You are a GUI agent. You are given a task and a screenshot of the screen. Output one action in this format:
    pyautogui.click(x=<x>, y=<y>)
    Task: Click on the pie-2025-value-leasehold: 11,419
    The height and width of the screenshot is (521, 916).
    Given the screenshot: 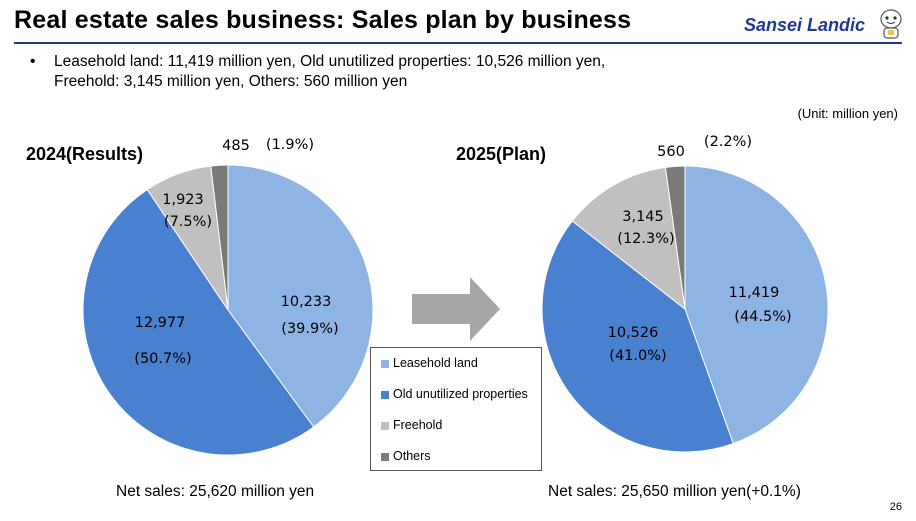 What is the action you would take?
    pyautogui.click(x=754, y=293)
    